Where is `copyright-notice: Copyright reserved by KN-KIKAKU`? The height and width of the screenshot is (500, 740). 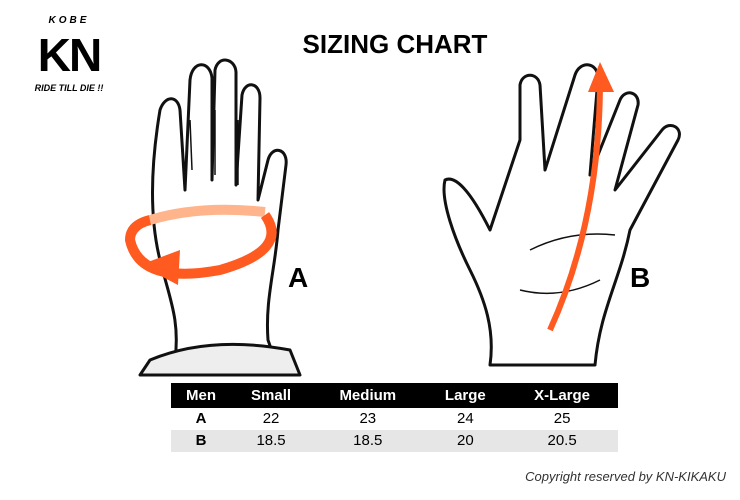 copyright-notice: Copyright reserved by KN-KIKAKU is located at coordinates (625, 476).